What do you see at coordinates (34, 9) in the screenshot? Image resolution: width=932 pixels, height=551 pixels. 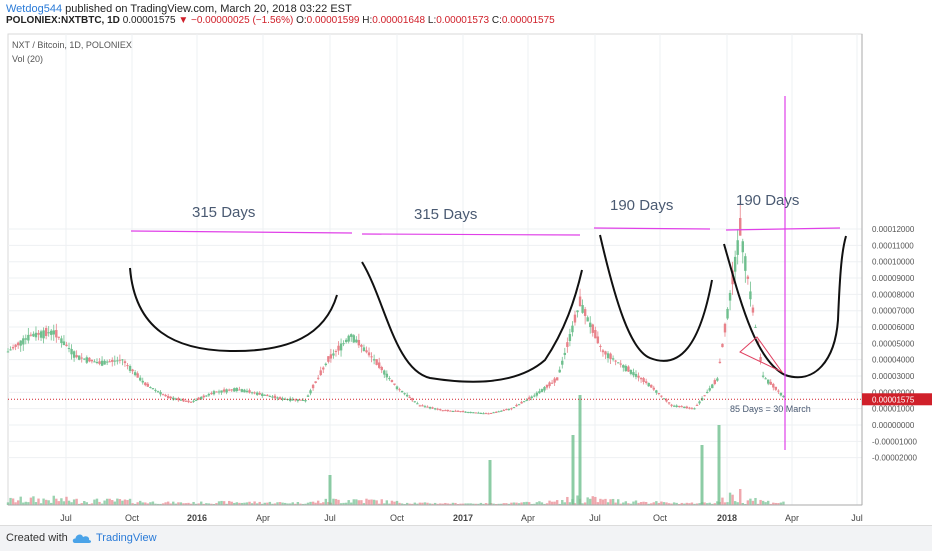 I see `author-link: Wetdog544` at bounding box center [34, 9].